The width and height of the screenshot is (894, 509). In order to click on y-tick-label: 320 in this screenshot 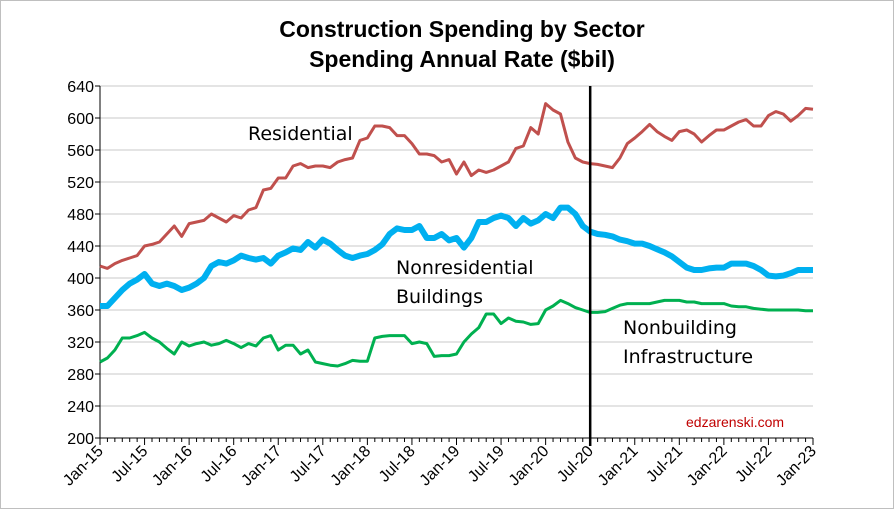, I will do `click(80, 343)`.